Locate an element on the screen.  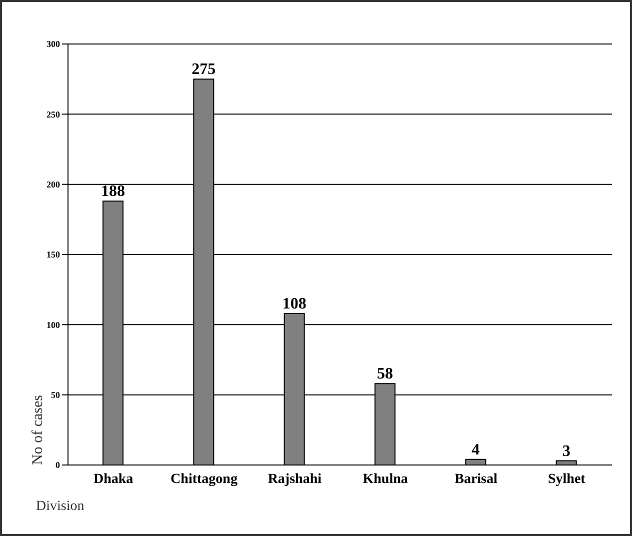
x-tick-label: Khulna is located at coordinates (385, 479).